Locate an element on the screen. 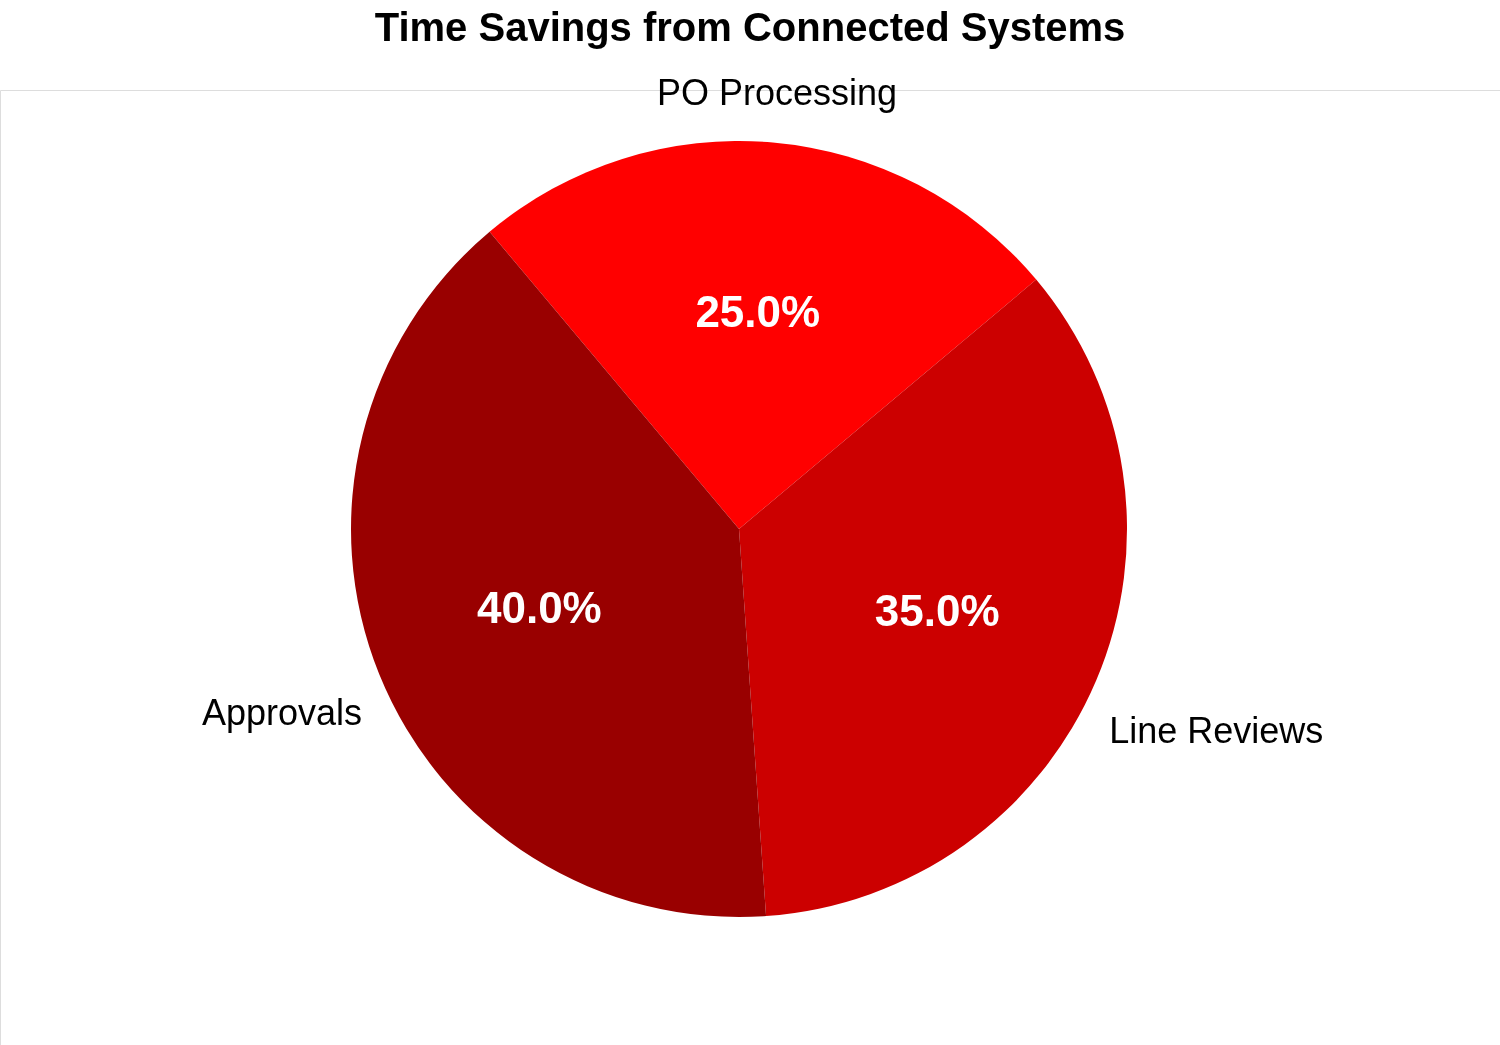  slice-label: Approvals is located at coordinates (282, 712).